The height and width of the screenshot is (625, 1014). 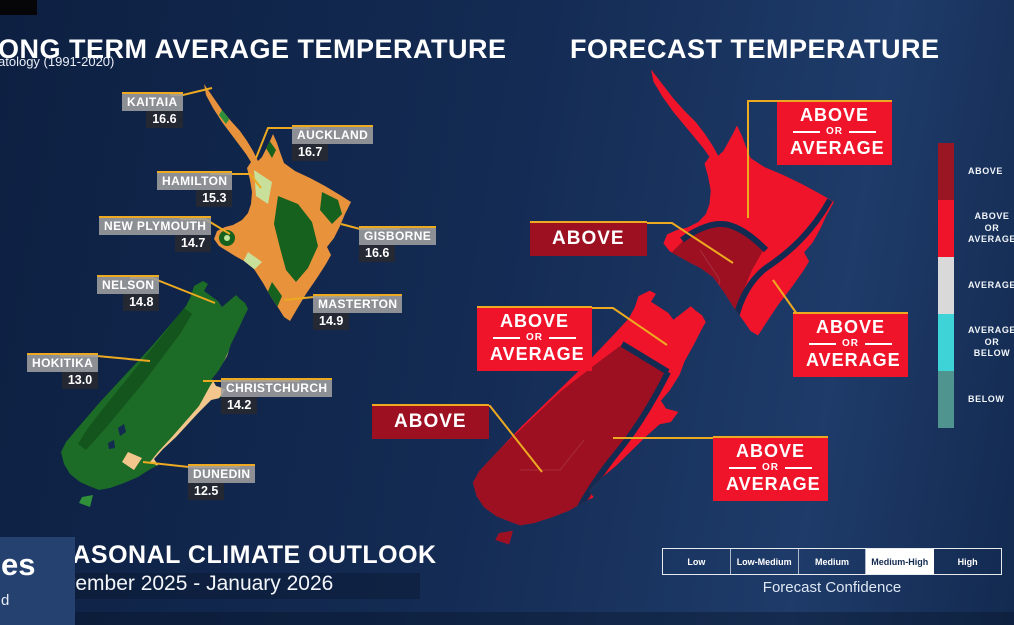 I want to click on legend-item-average: AVERAGE, so click(x=976, y=285).